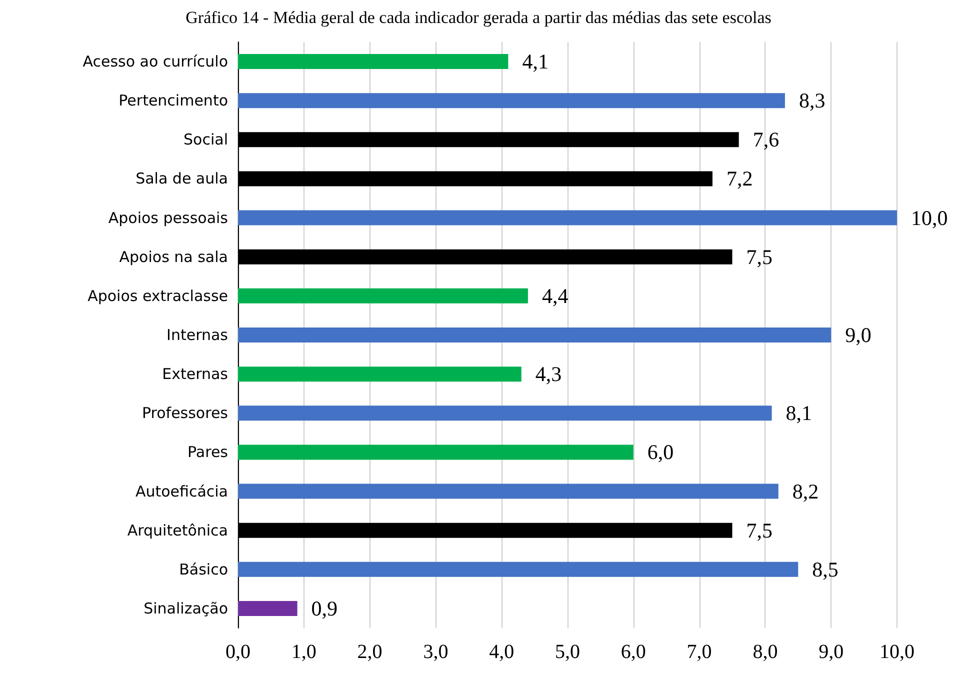 This screenshot has height=686, width=957. What do you see at coordinates (155, 61) in the screenshot?
I see `y-tick-label: Acesso ao currículo` at bounding box center [155, 61].